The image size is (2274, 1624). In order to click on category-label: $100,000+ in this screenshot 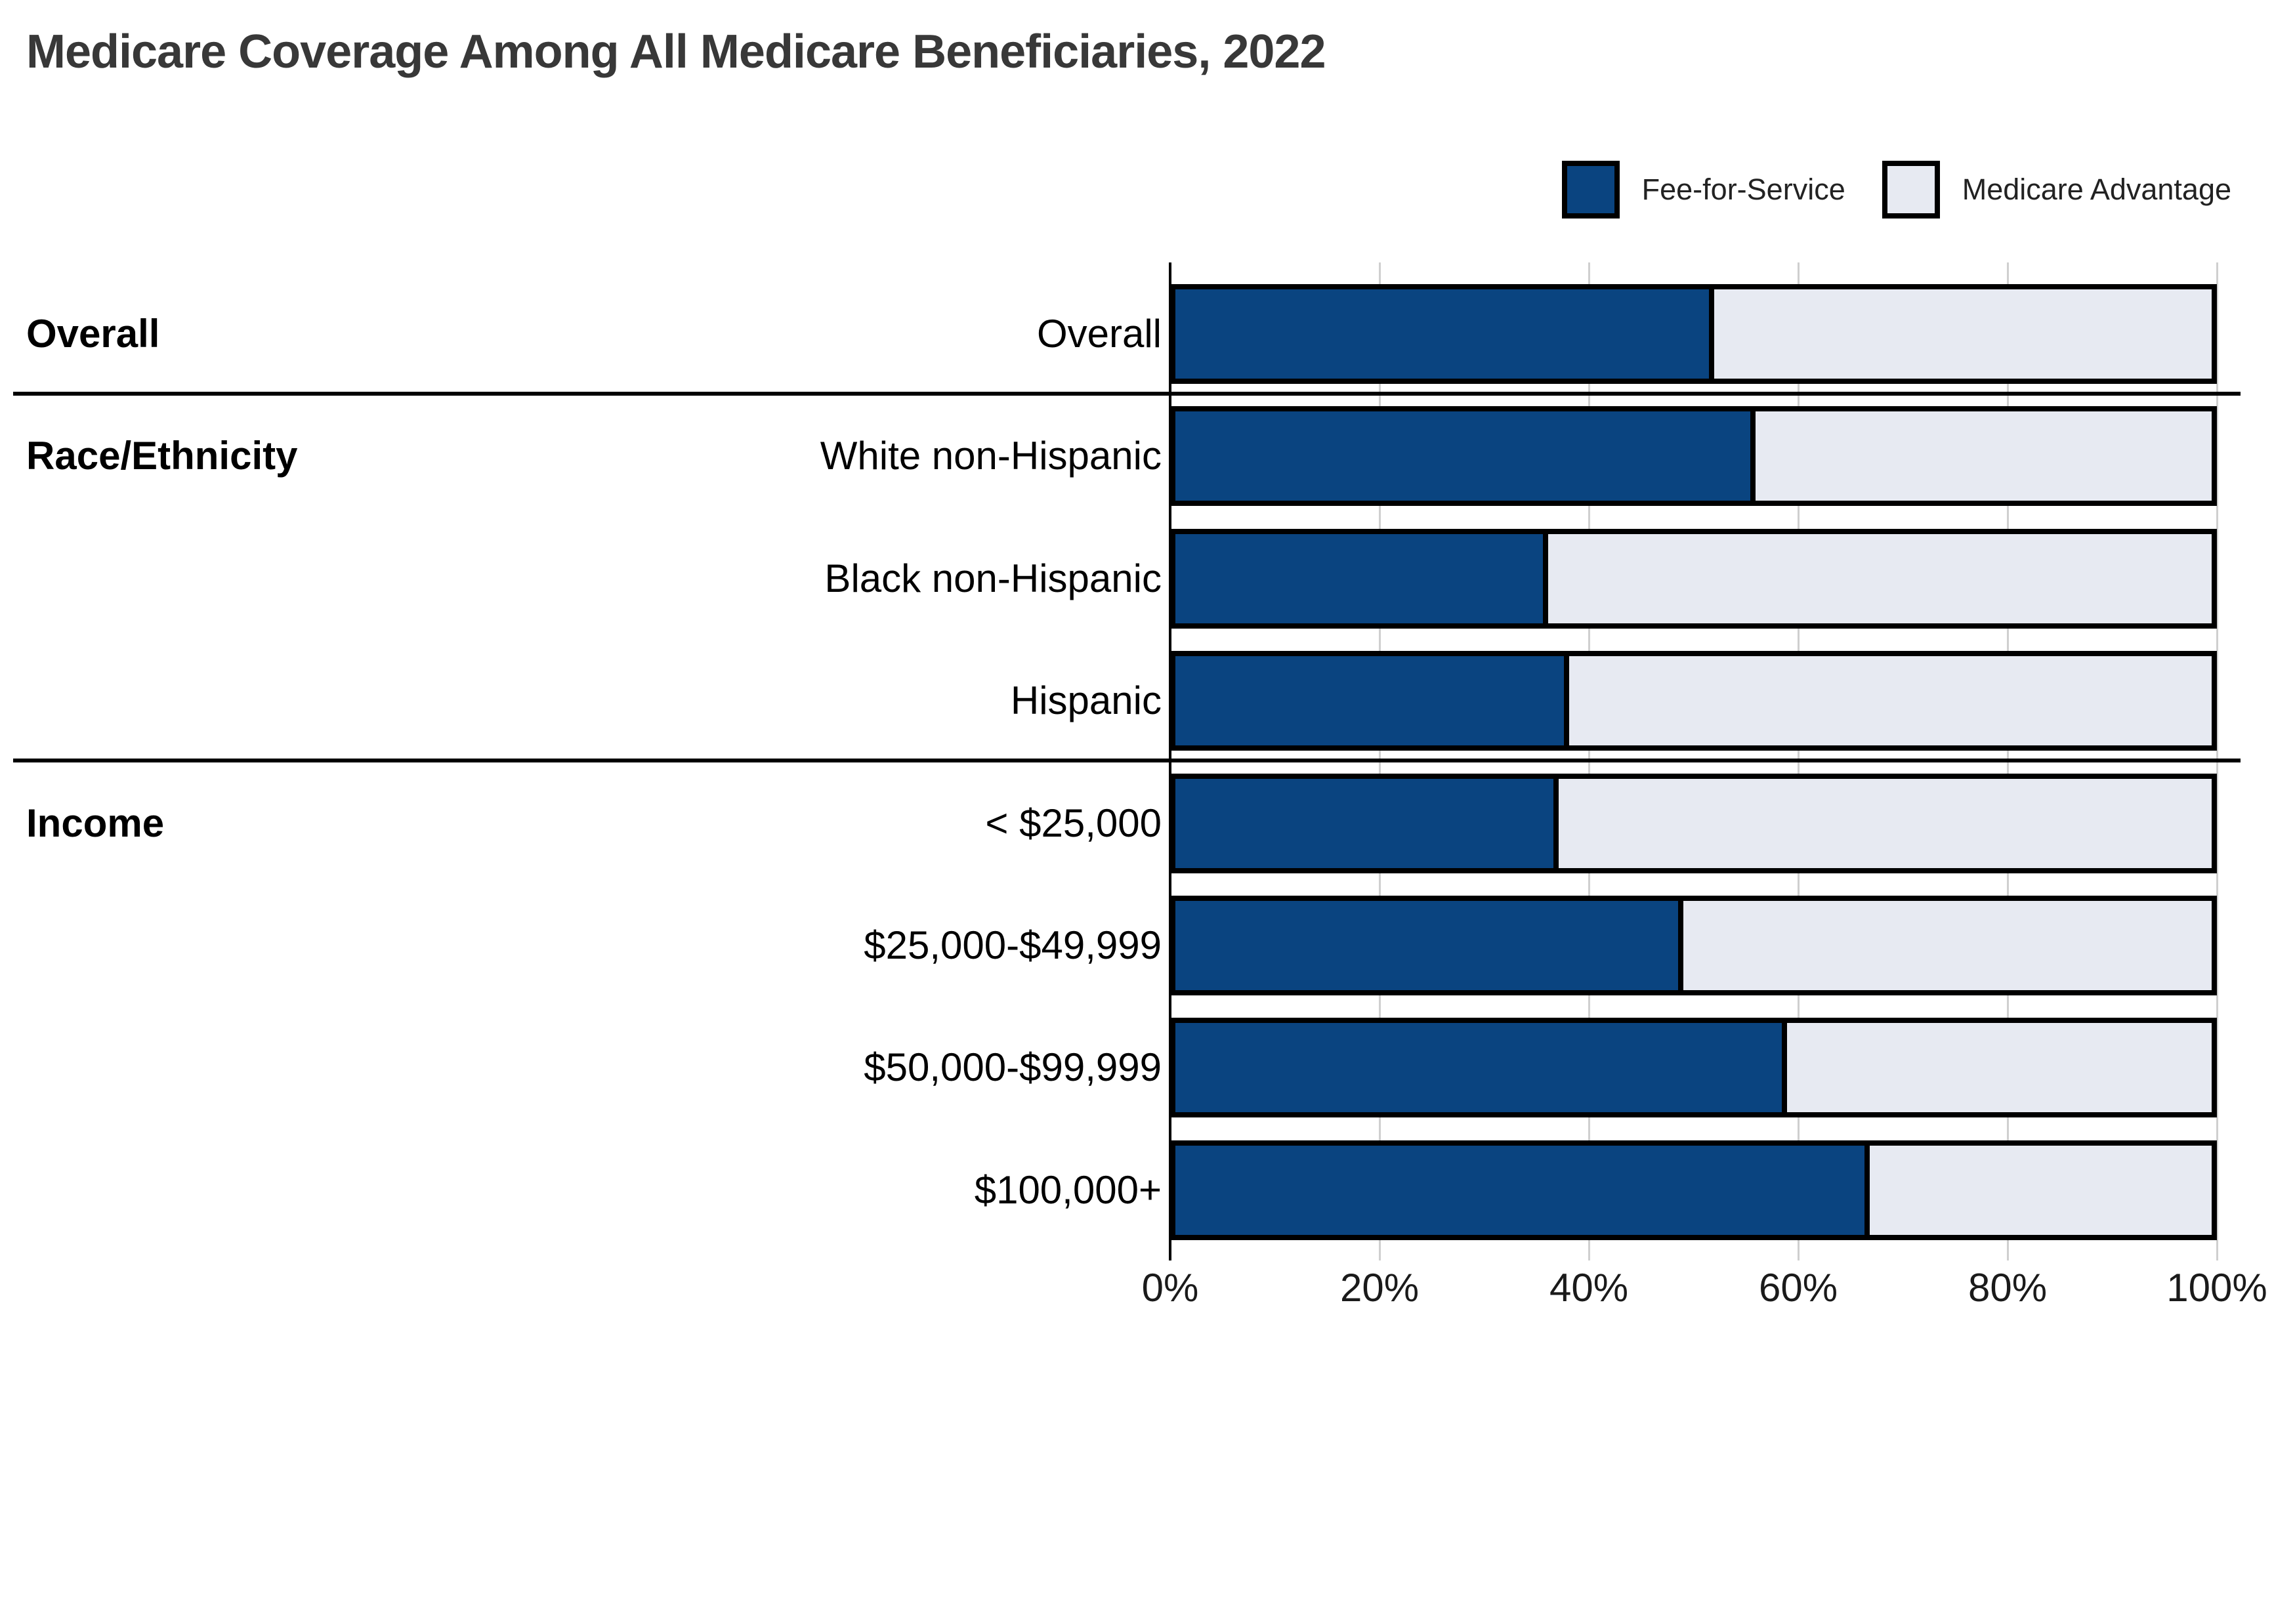, I will do `click(1068, 1190)`.